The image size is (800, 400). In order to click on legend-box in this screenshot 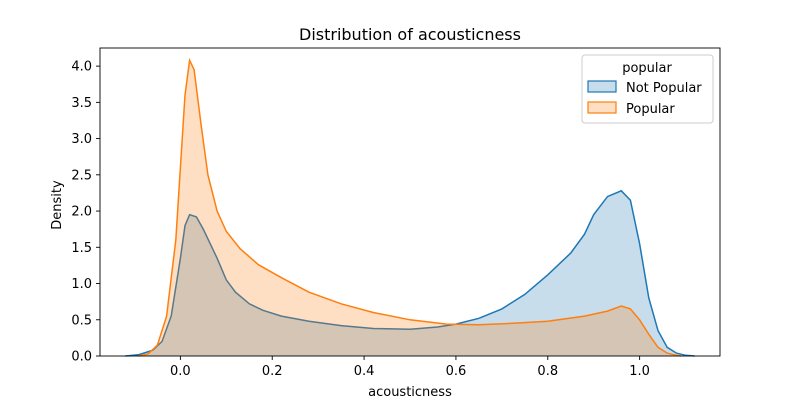, I will do `click(647, 89)`.